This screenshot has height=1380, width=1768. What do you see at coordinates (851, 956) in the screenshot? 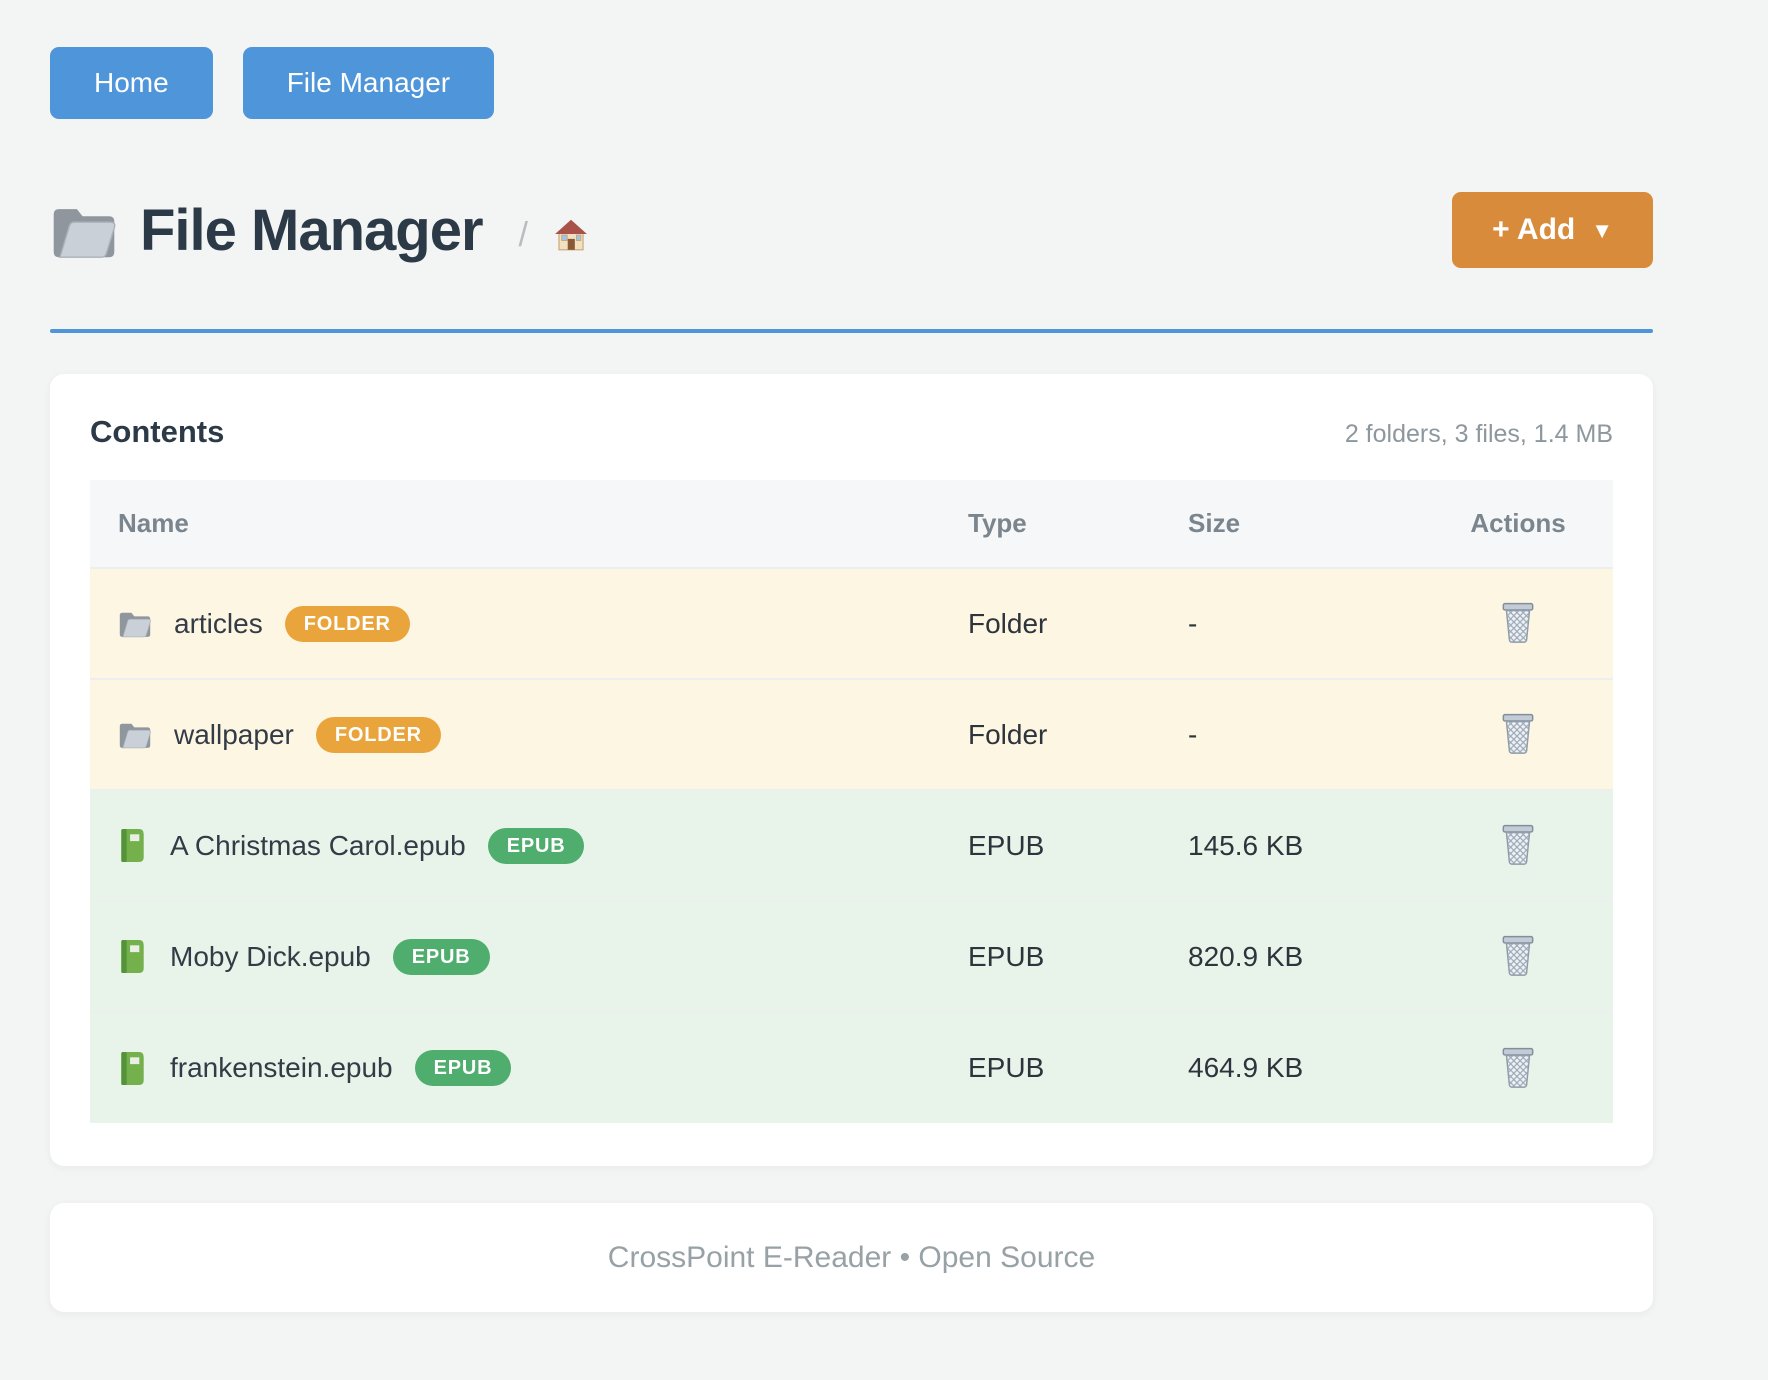
I see `table-row: Moby Dick.epub EPUB EPUB 820.9 KB` at bounding box center [851, 956].